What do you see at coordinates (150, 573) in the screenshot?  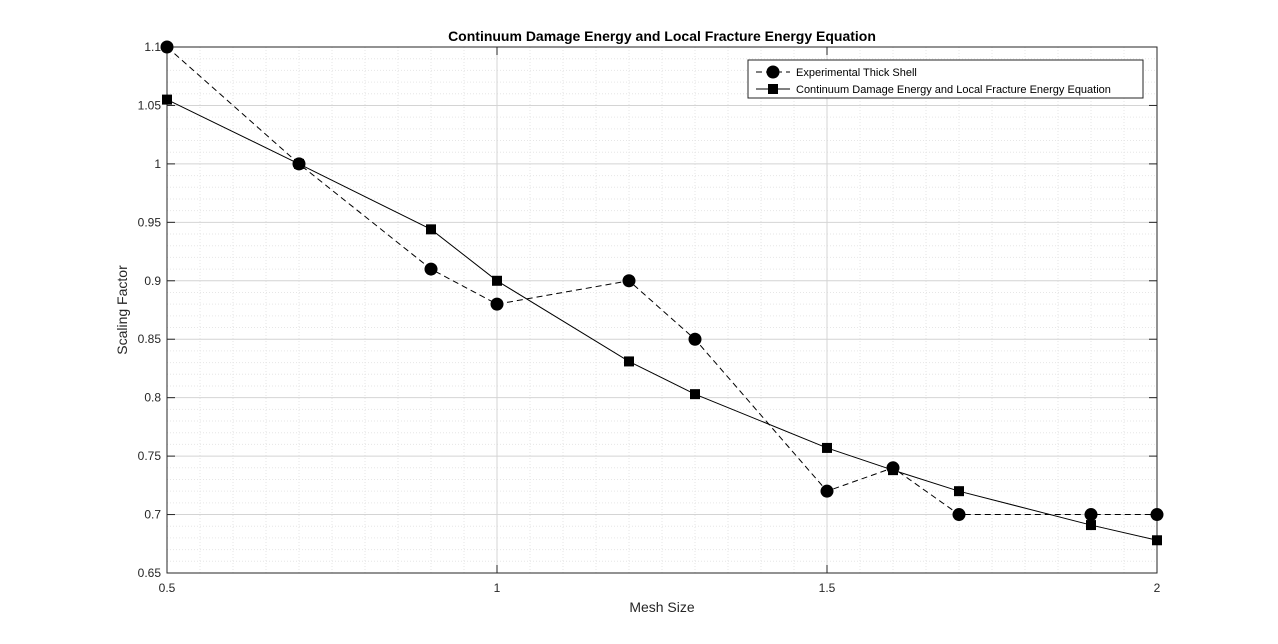 I see `y-tick-label: 0.65` at bounding box center [150, 573].